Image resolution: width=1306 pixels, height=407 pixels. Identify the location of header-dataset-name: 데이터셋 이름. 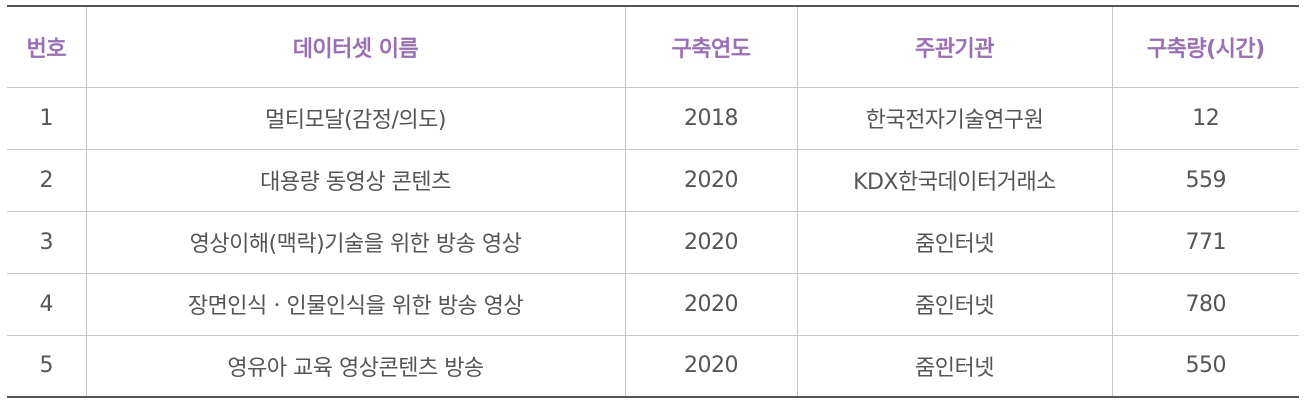
(356, 46).